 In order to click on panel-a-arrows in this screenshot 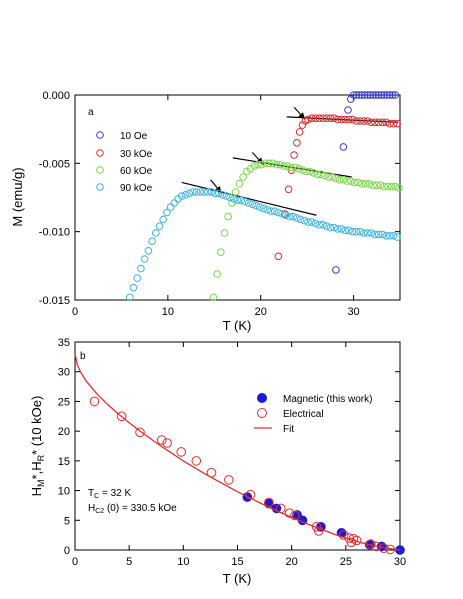, I will do `click(258, 150)`.